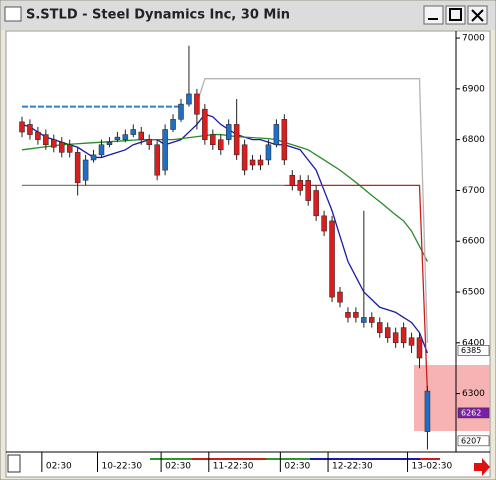  What do you see at coordinates (233, 467) in the screenshot?
I see `x-tick-label: 11-22:30` at bounding box center [233, 467].